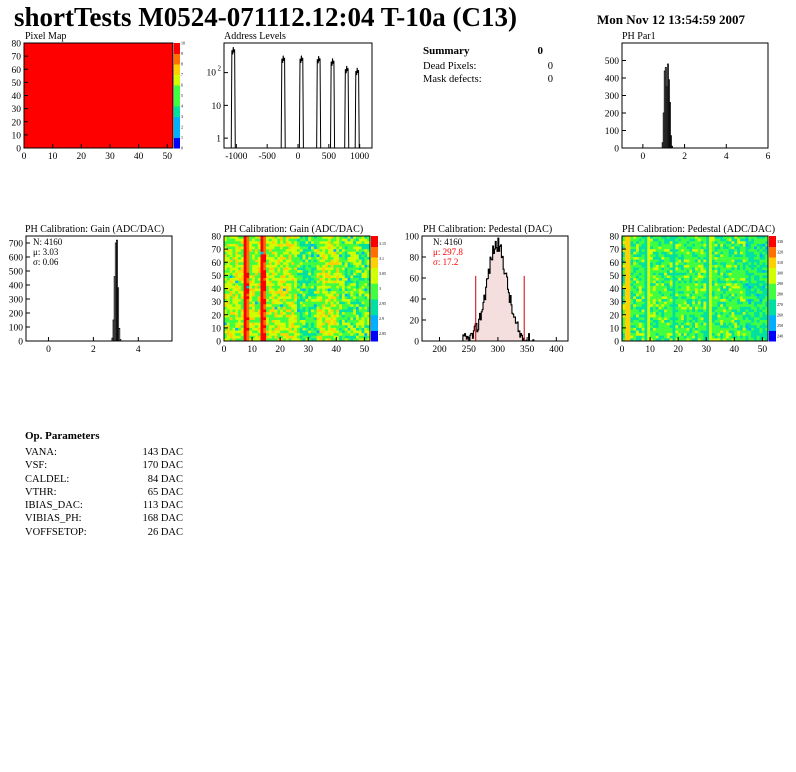 Image resolution: width=796 pixels, height=772 pixels. I want to click on param-name: VOFFSETOP:, so click(56, 532).